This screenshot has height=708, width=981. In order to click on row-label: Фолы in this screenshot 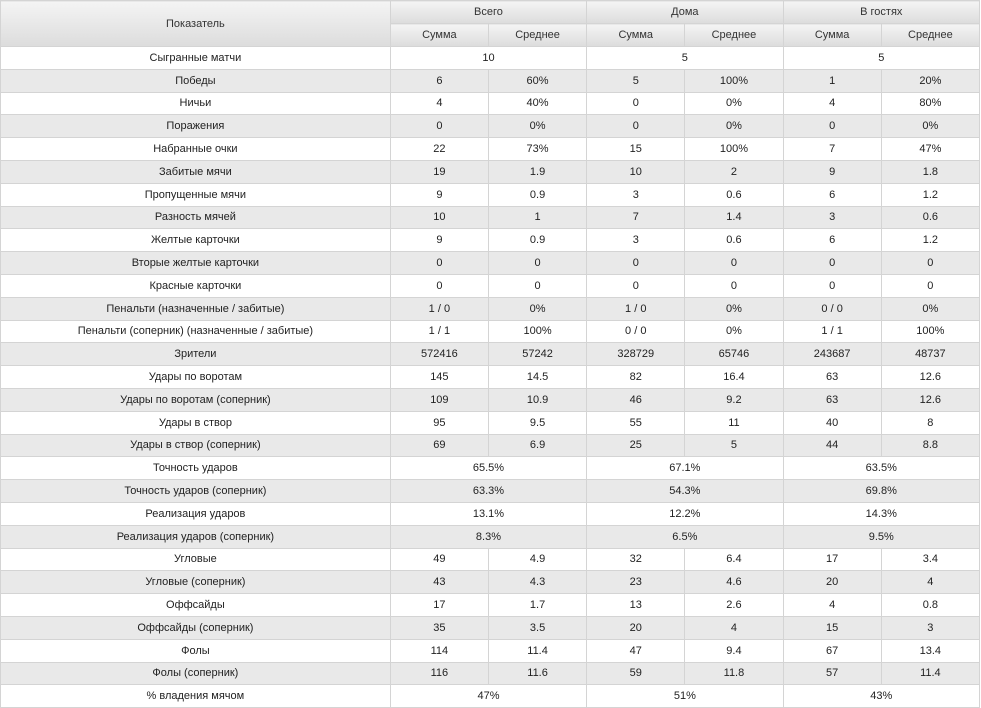, I will do `click(195, 650)`.